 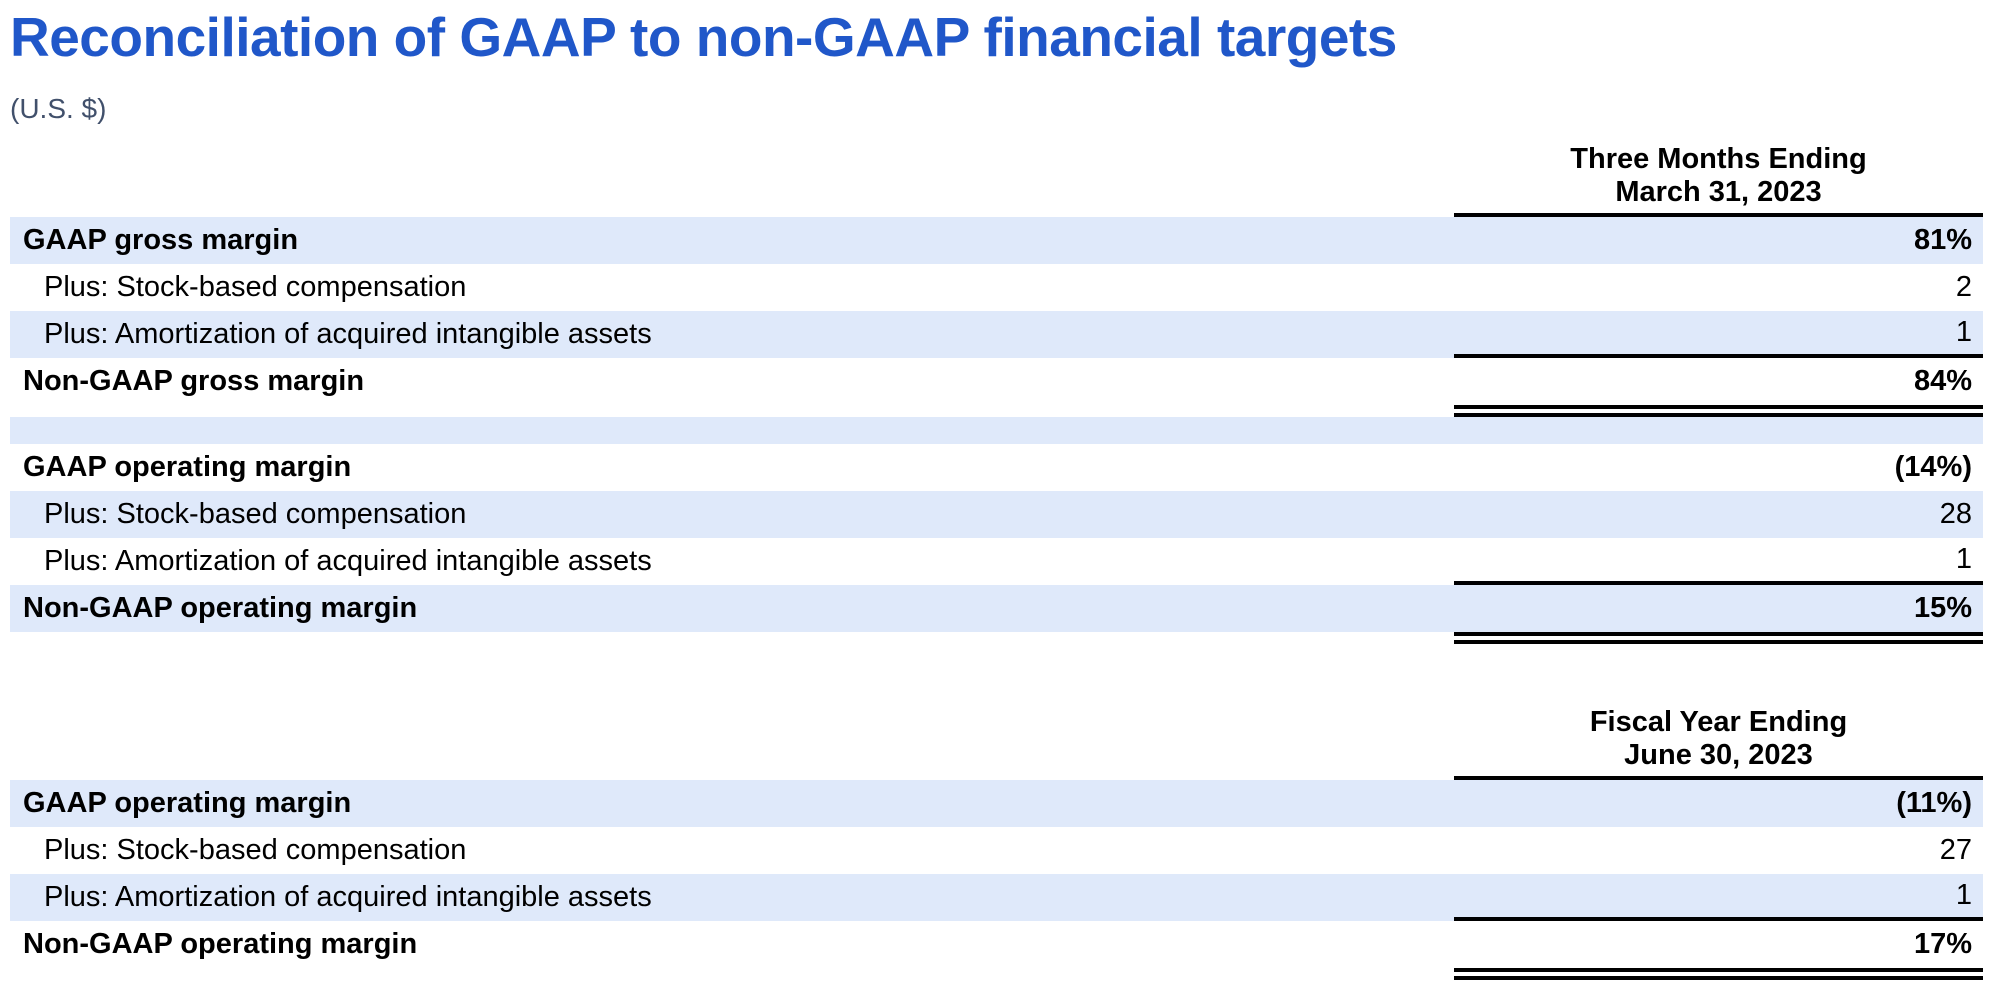 What do you see at coordinates (996, 381) in the screenshot?
I see `row-non-gaap-gross-margin: Non-GAAP gross margin 84%` at bounding box center [996, 381].